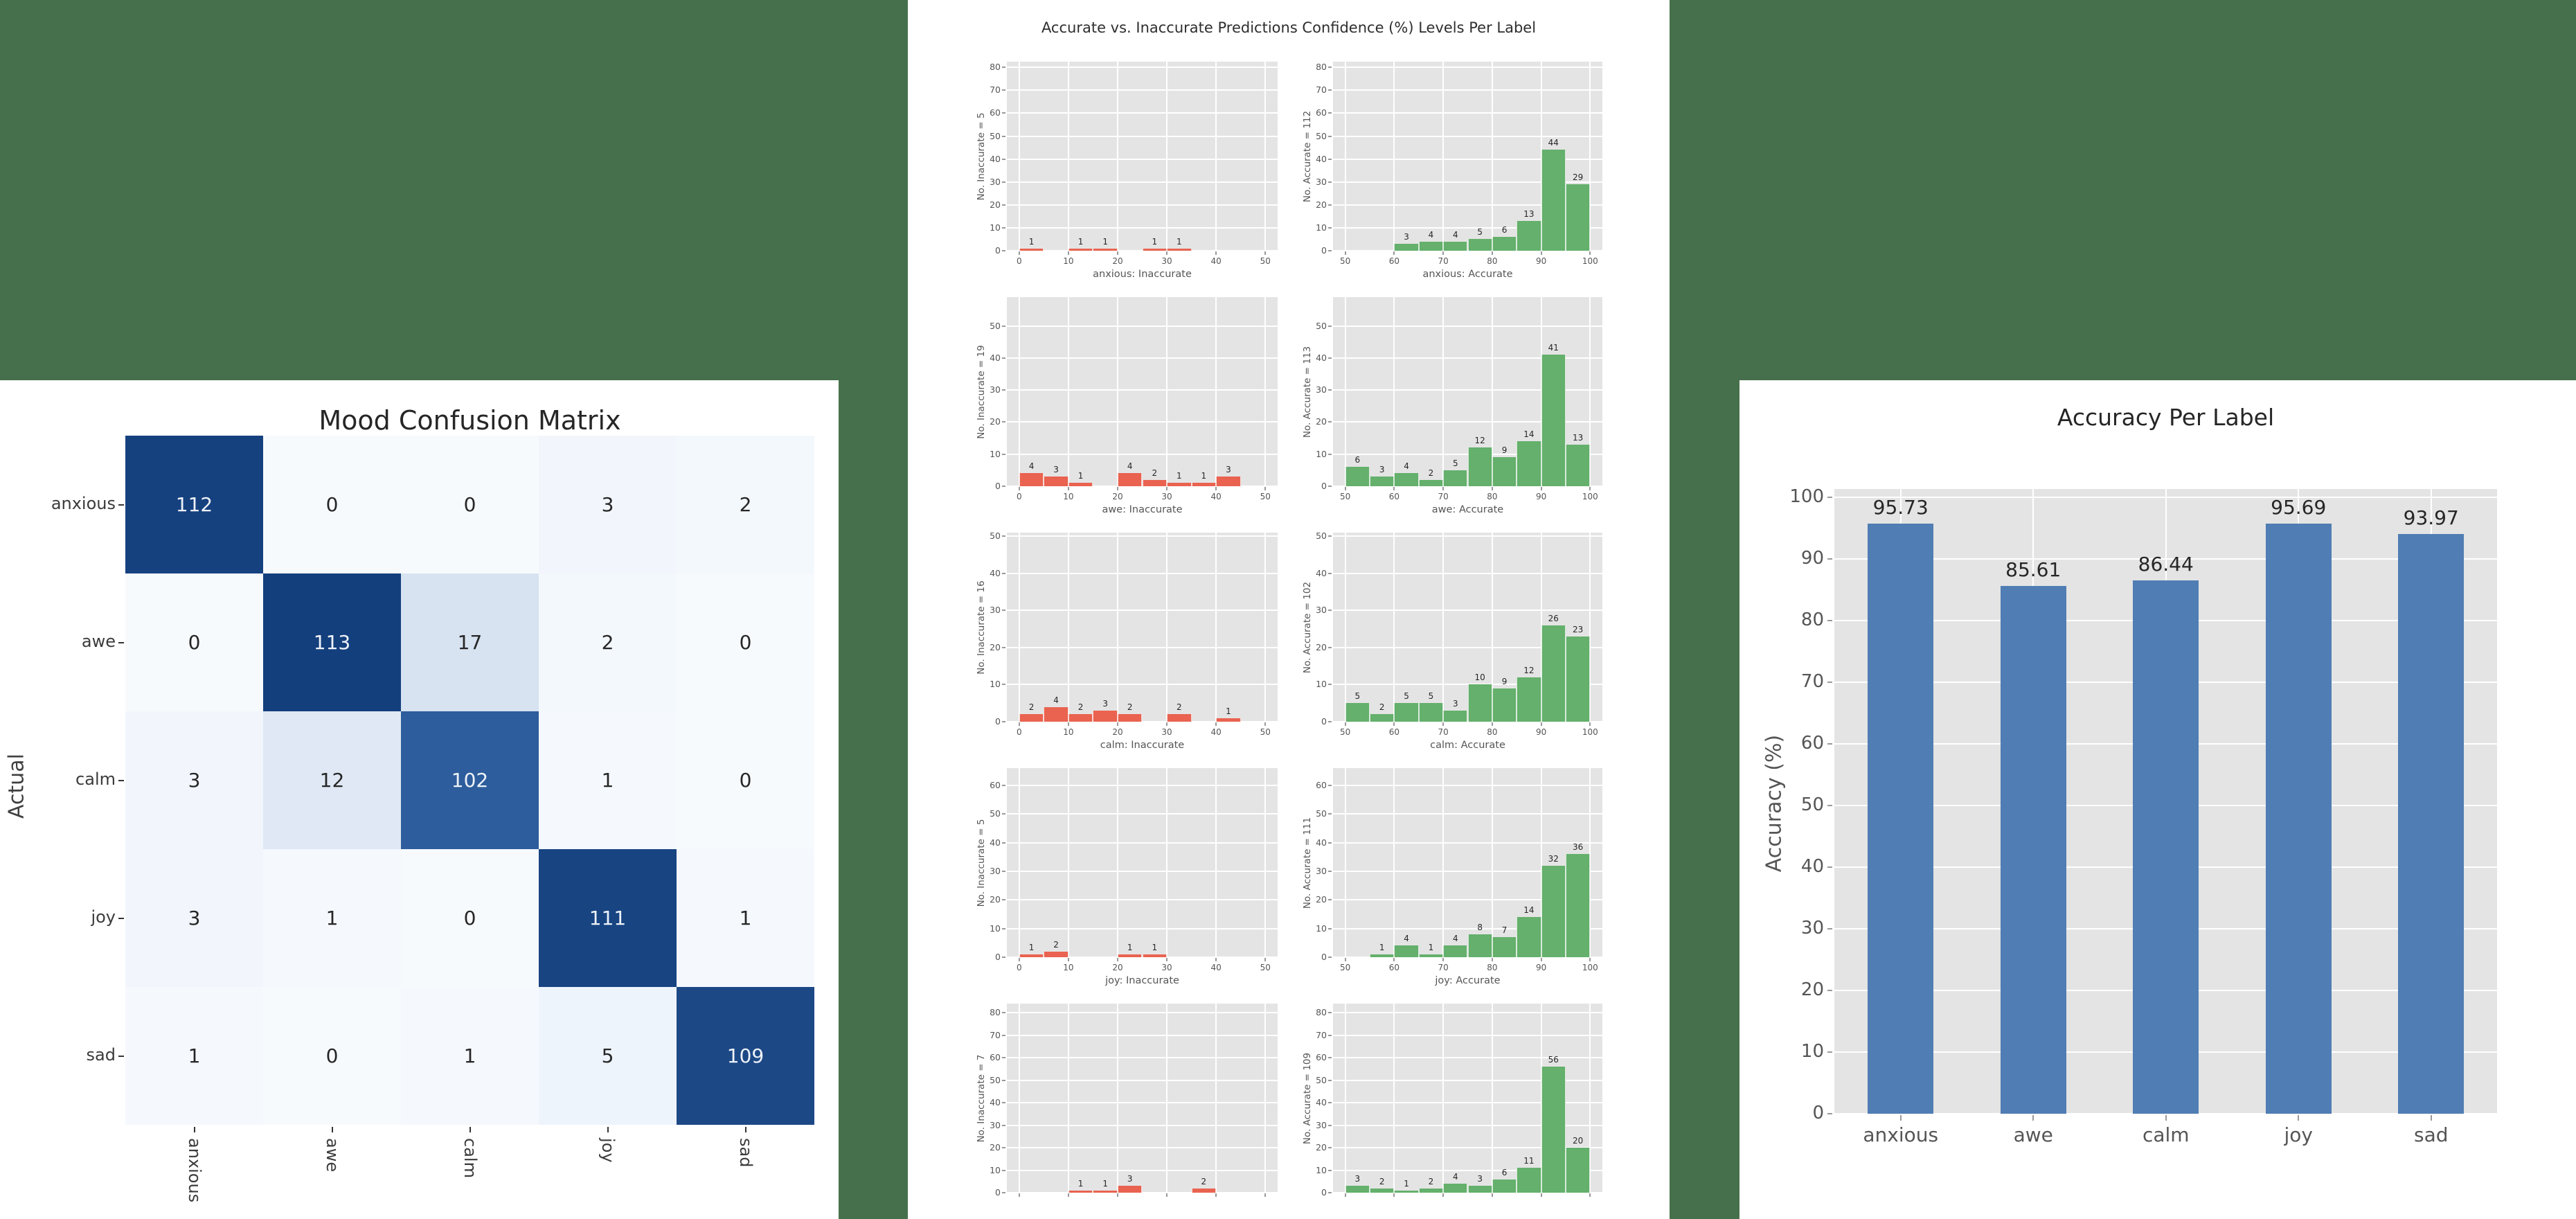 This screenshot has width=2576, height=1219. I want to click on x-tick-label: sad, so click(2431, 1134).